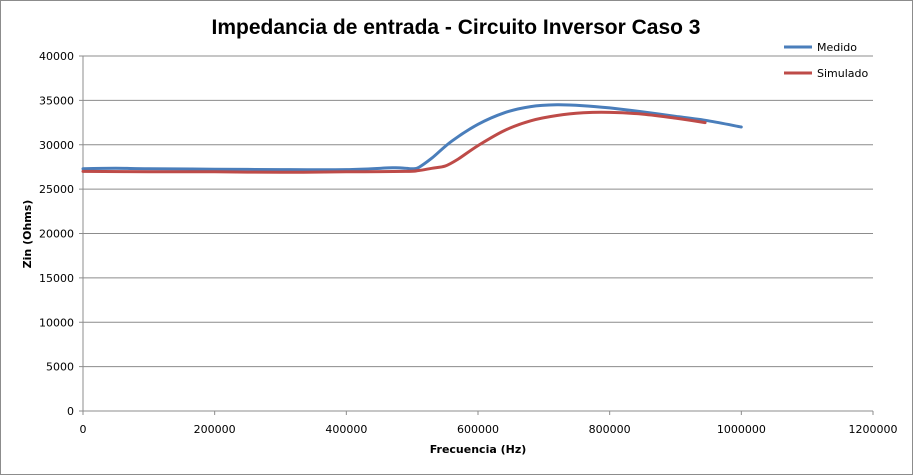 The width and height of the screenshot is (913, 475). Describe the element at coordinates (60, 367) in the screenshot. I see `y-tick-label: 5000` at that location.